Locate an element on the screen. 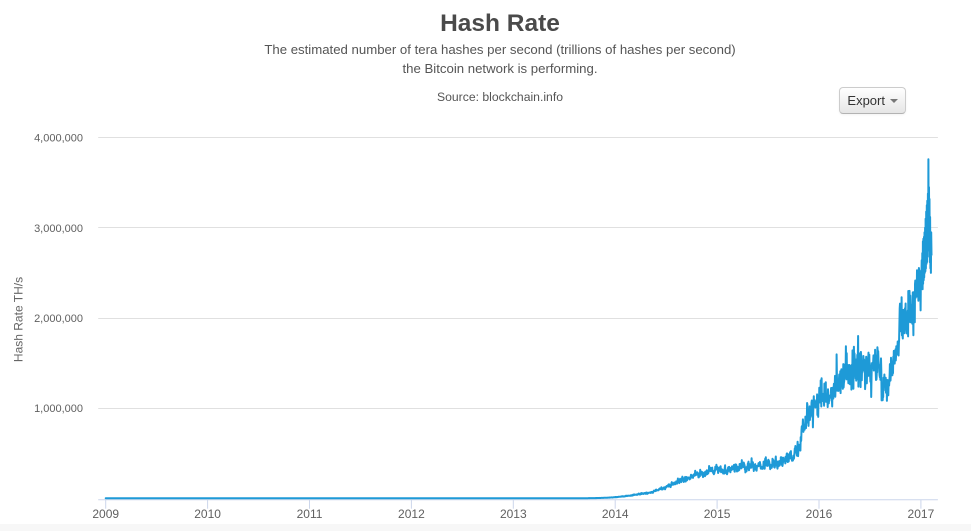 The width and height of the screenshot is (971, 531). svg-text: 2014 is located at coordinates (615, 514).